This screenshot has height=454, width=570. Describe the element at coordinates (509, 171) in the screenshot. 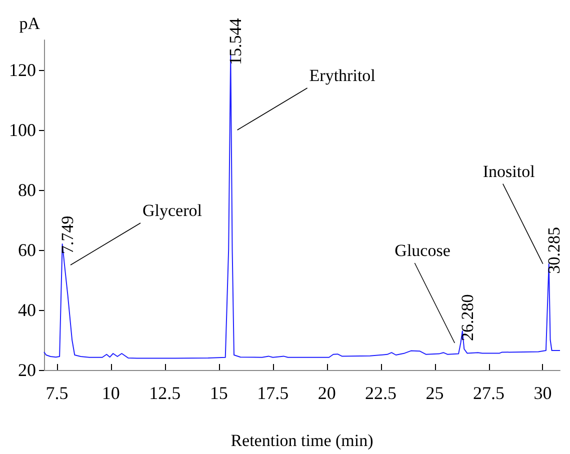

I see `annotation: Inositol` at that location.